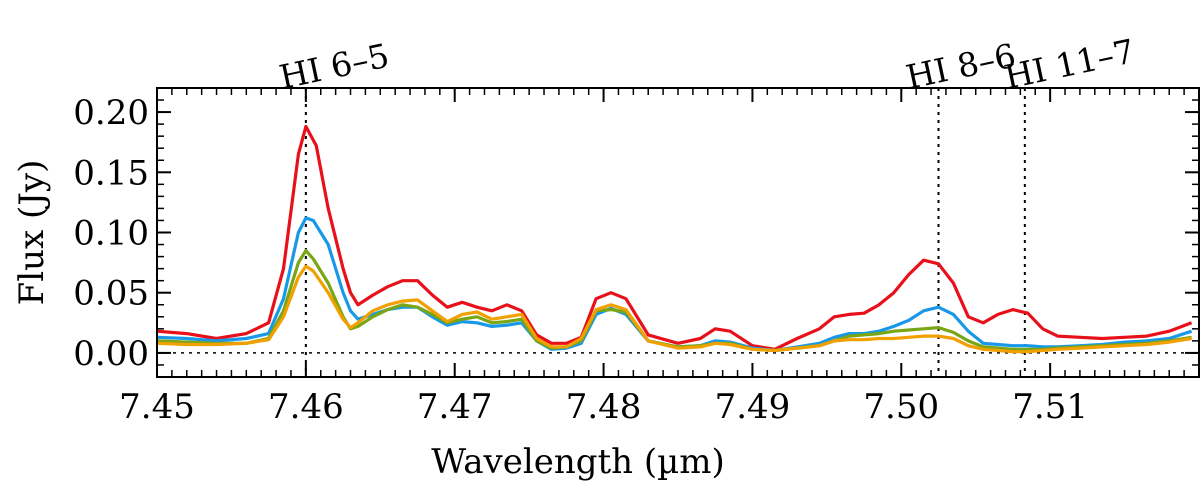 This screenshot has height=487, width=1200. I want to click on x-tick-label: 7.49, so click(753, 407).